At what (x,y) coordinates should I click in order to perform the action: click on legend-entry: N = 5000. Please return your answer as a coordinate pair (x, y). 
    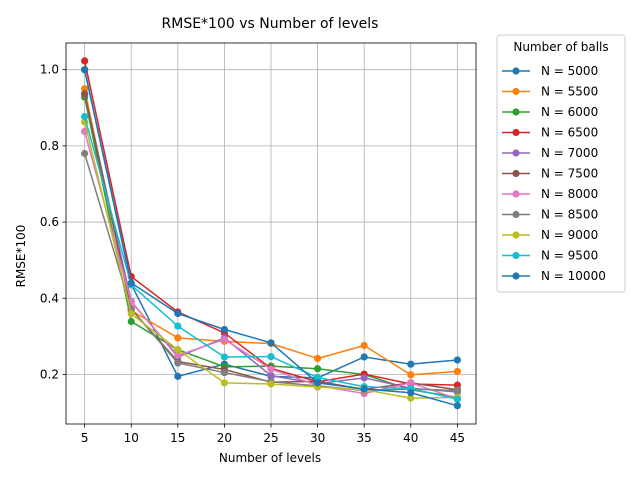
    Looking at the image, I should click on (550, 71).